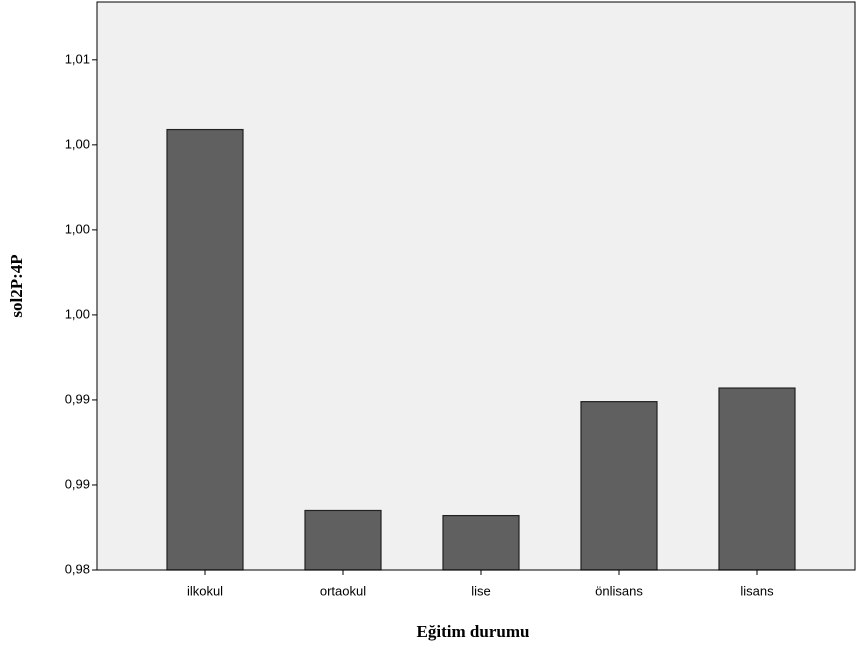 This screenshot has width=856, height=651. I want to click on y-axis-title: sol2P:4P, so click(16, 285).